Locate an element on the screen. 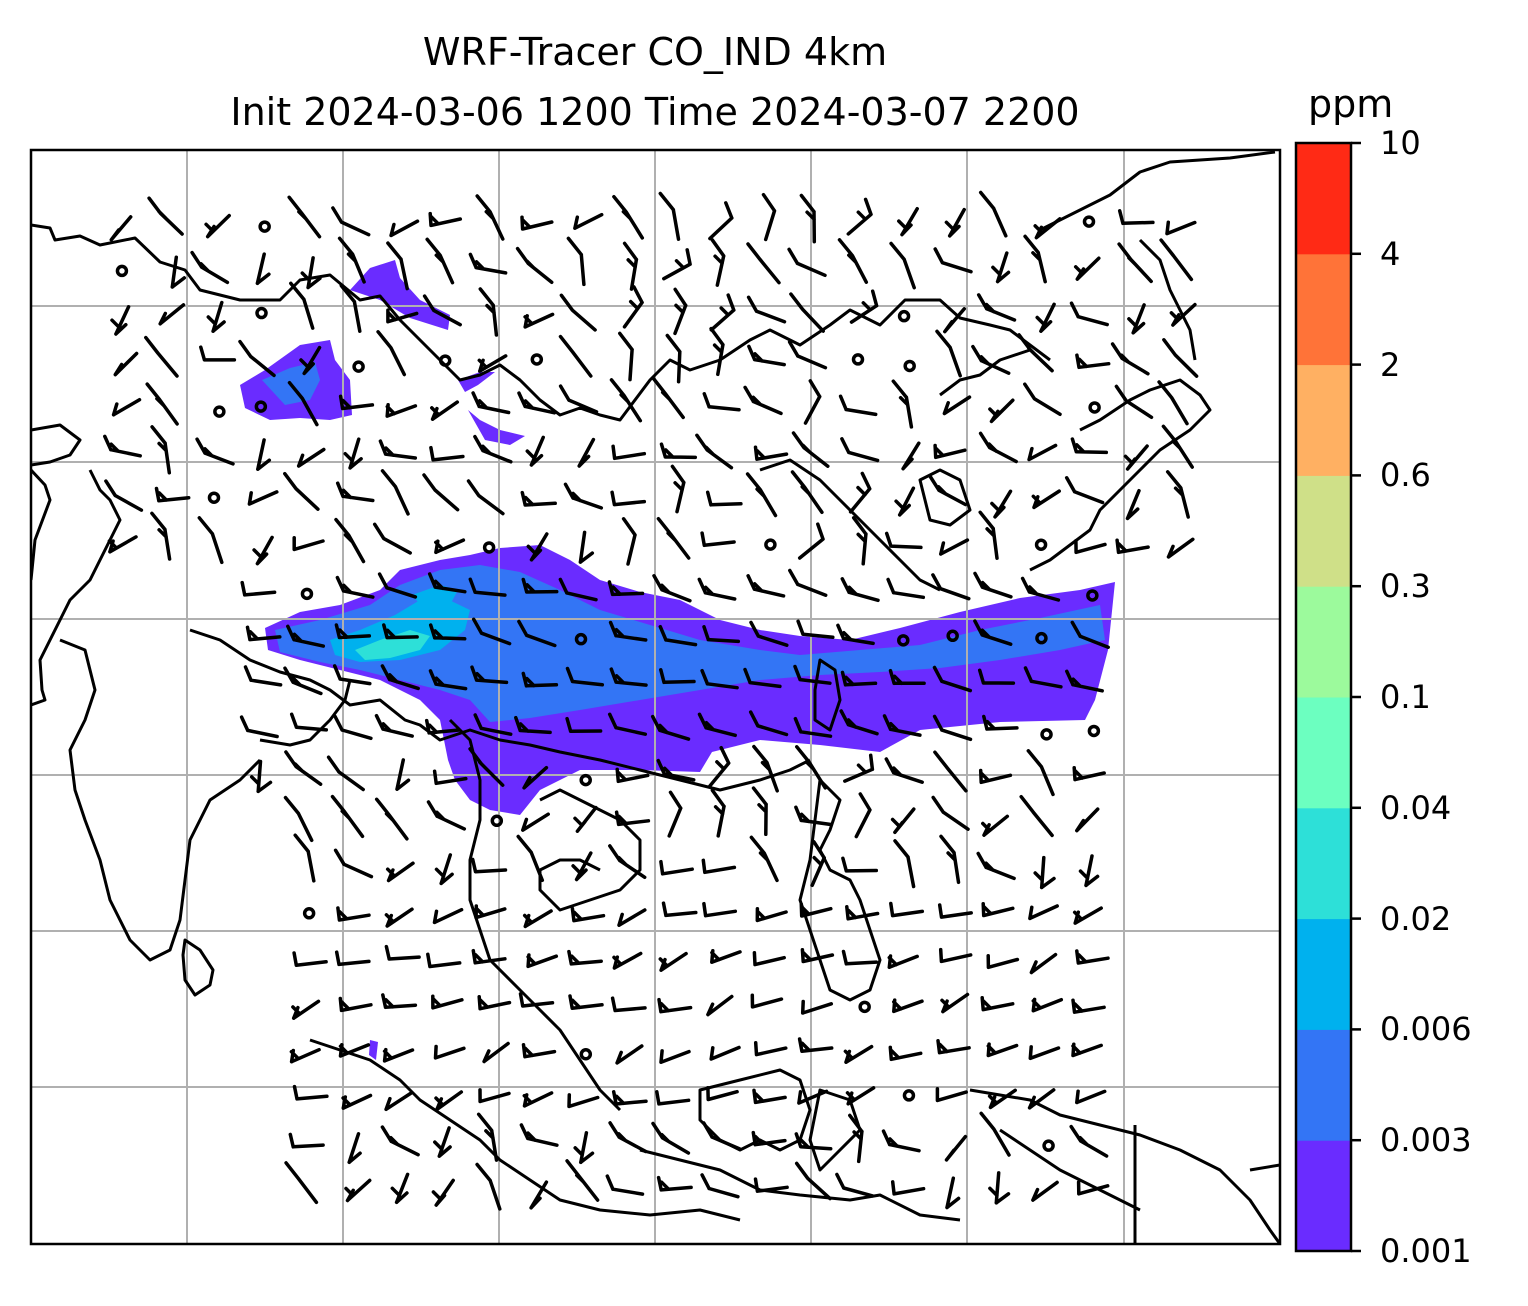  colorbar-tick-label: 4 is located at coordinates (1390, 253).